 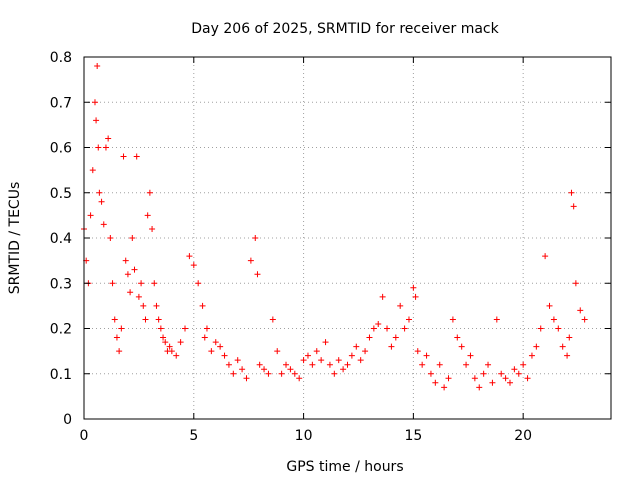 I want to click on y-tick-label: 0.8, so click(x=61, y=58).